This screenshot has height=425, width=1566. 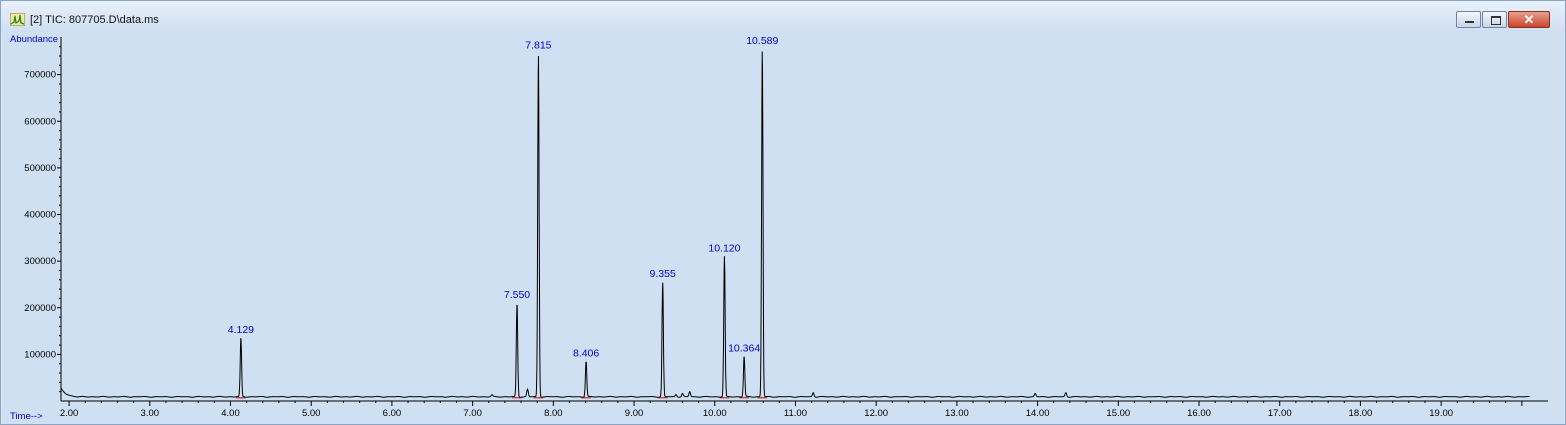 What do you see at coordinates (1199, 413) in the screenshot?
I see `x-tick-label: 16.00` at bounding box center [1199, 413].